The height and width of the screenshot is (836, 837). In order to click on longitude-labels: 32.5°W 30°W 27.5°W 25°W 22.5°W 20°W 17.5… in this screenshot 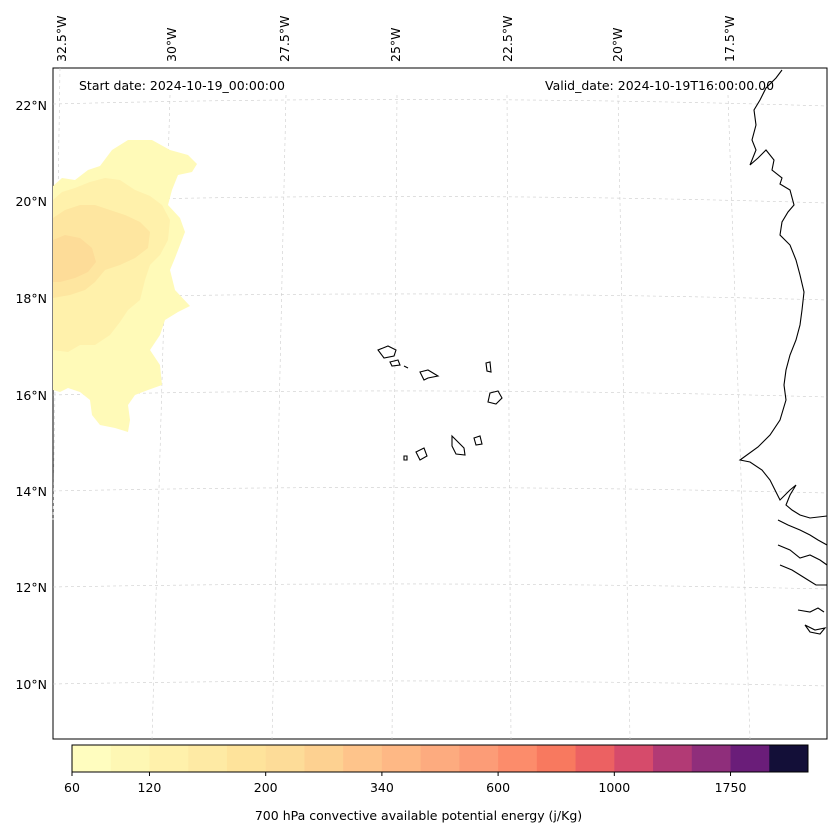, I will do `click(395, 39)`.